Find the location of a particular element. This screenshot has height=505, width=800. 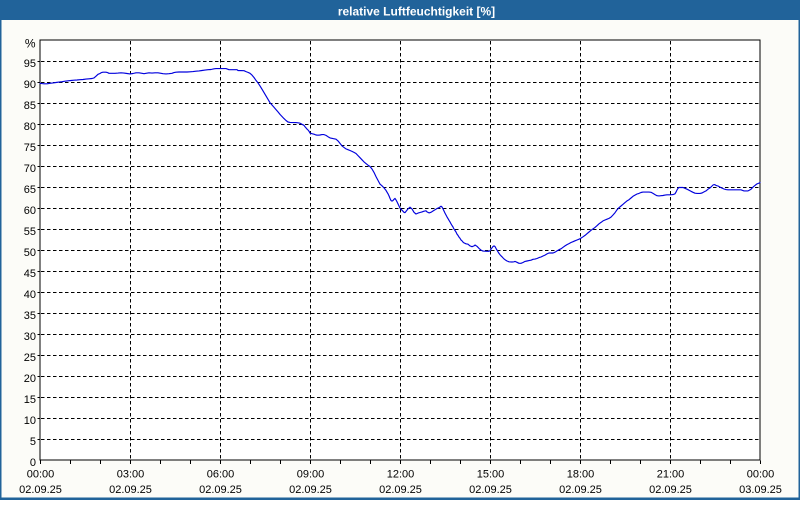

svg-text: 95 is located at coordinates (30, 64).